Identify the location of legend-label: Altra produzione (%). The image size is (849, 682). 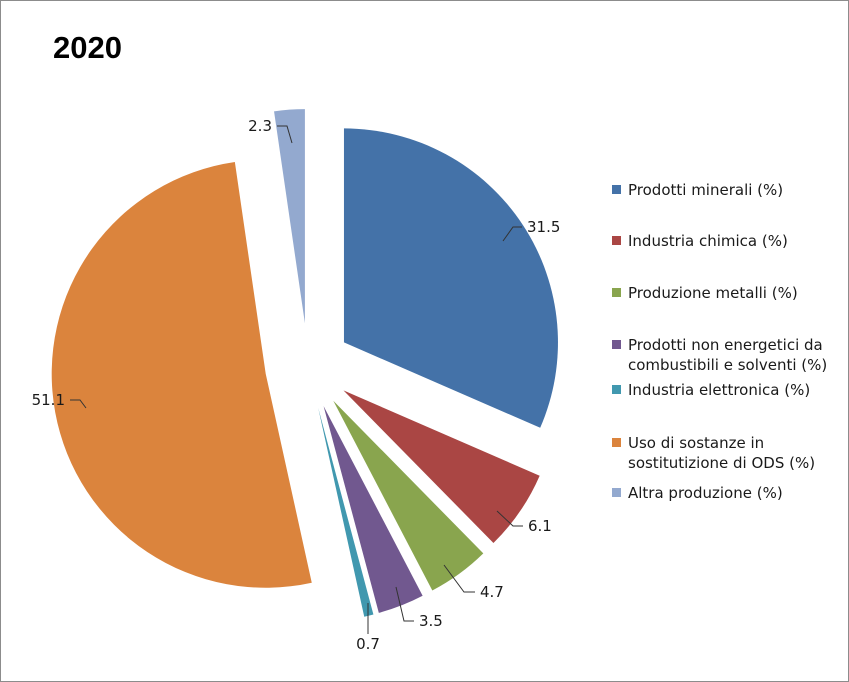
(705, 493).